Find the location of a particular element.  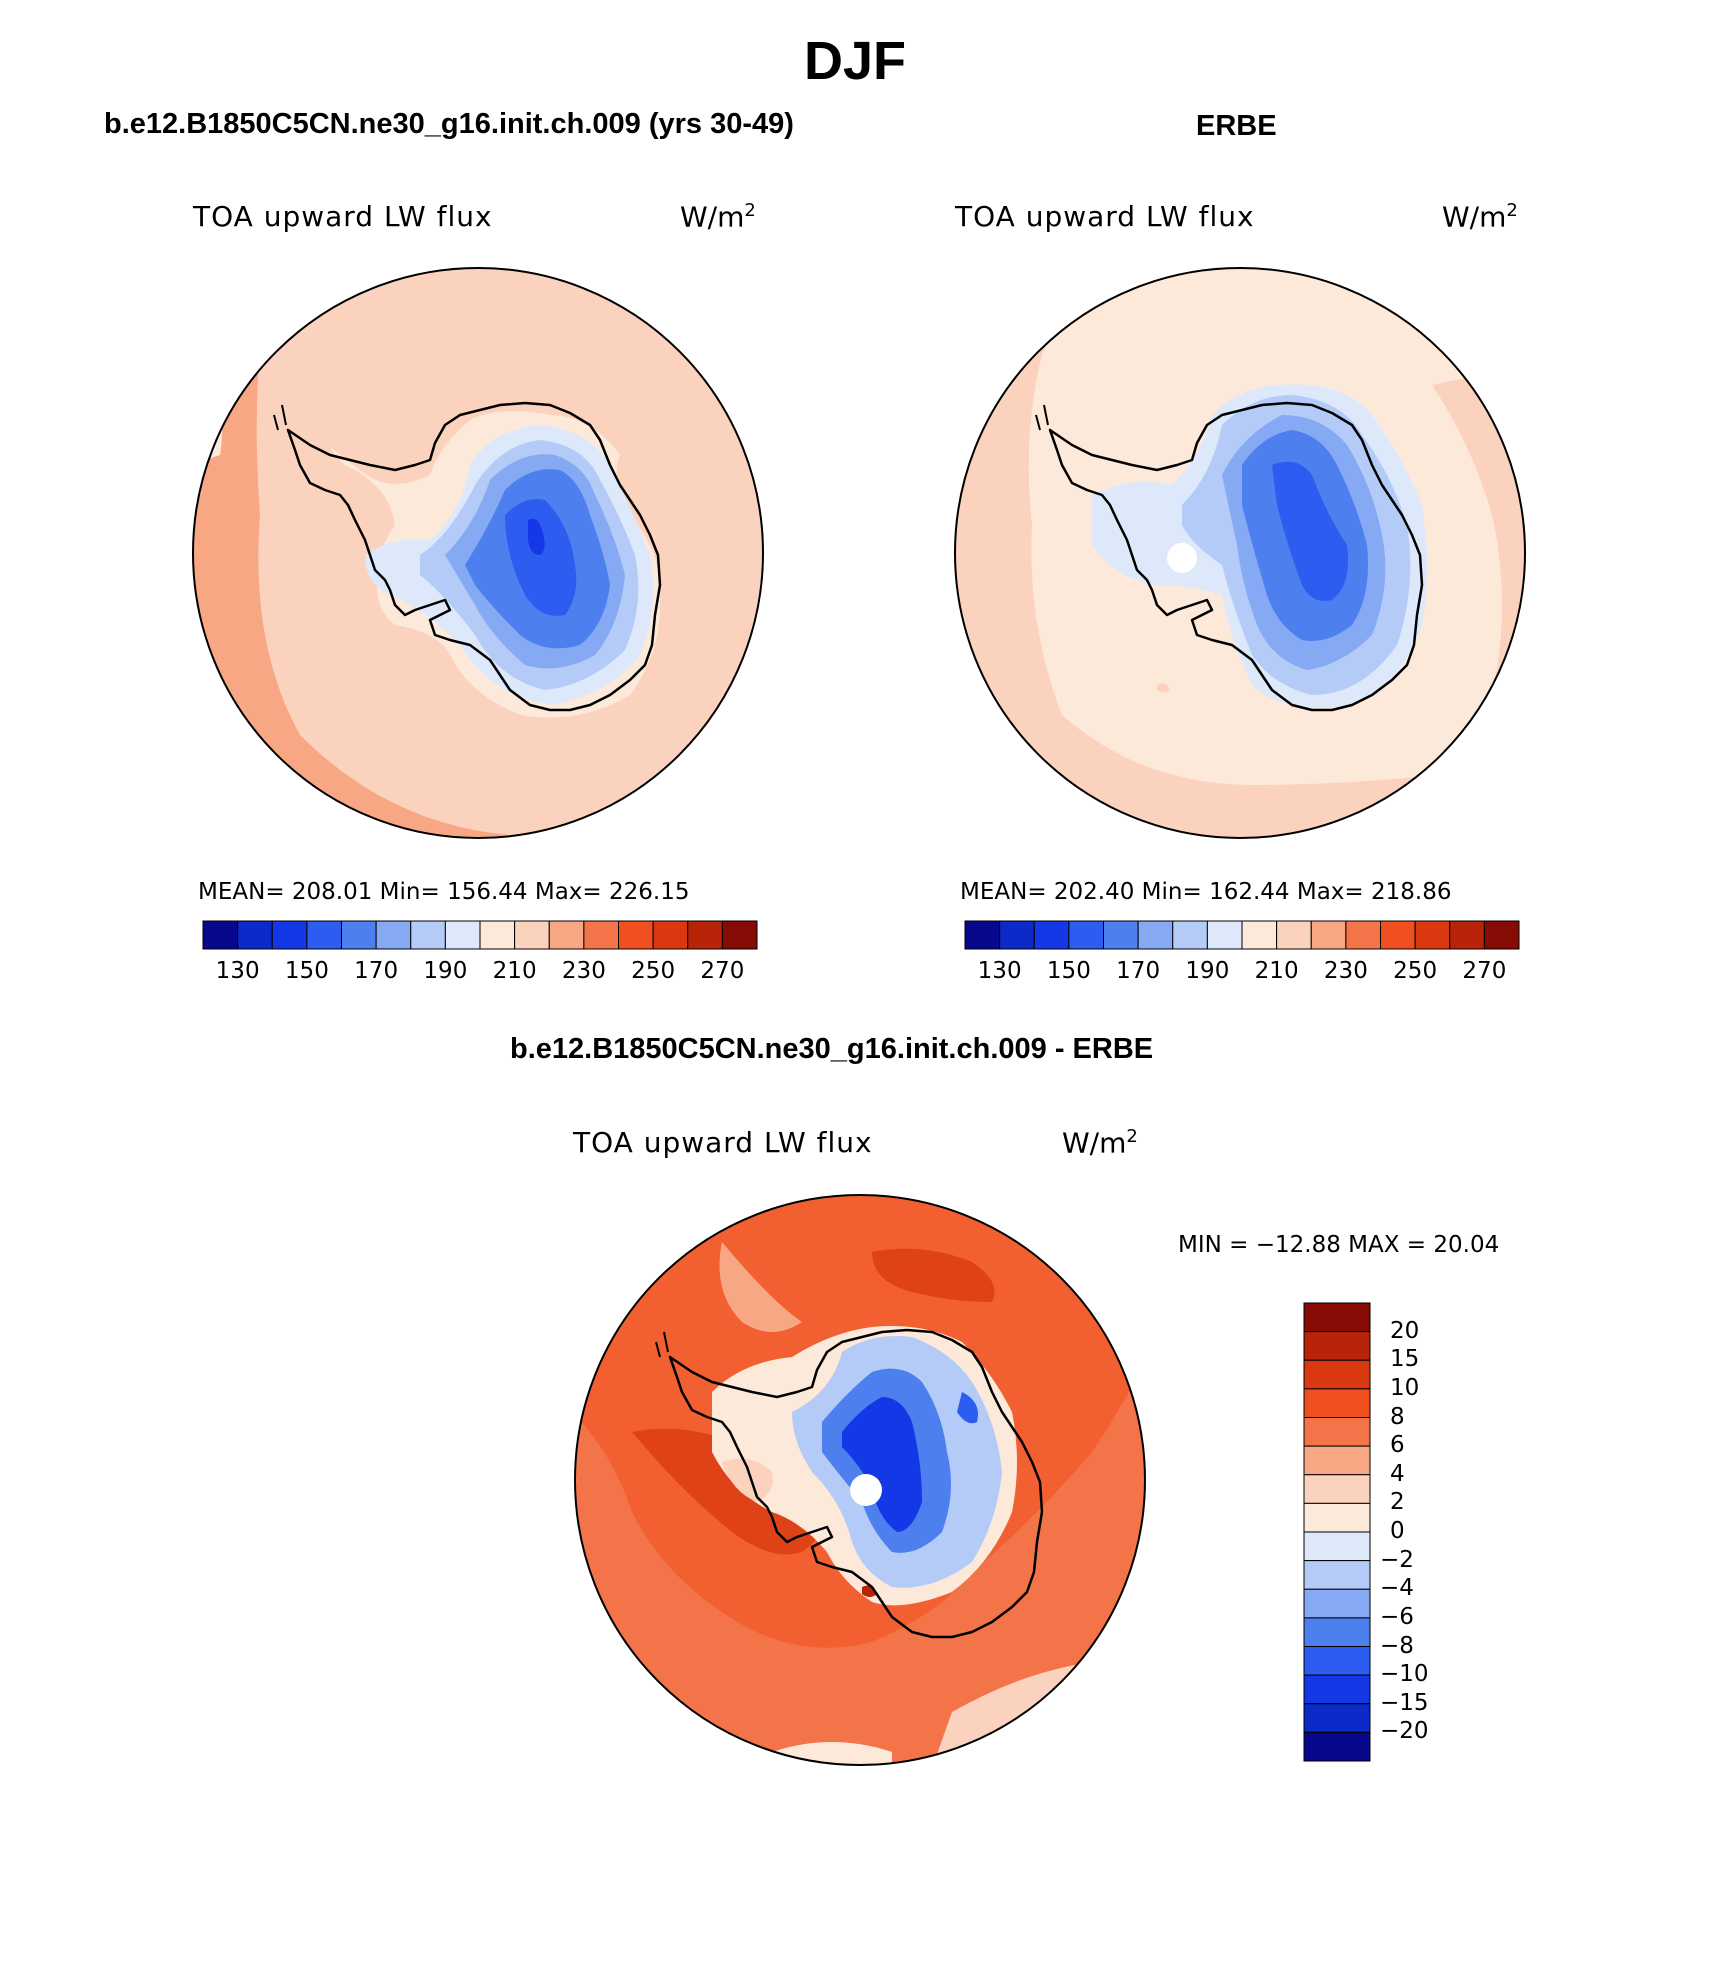

colorbar-tick-label: 8 is located at coordinates (1397, 1416).